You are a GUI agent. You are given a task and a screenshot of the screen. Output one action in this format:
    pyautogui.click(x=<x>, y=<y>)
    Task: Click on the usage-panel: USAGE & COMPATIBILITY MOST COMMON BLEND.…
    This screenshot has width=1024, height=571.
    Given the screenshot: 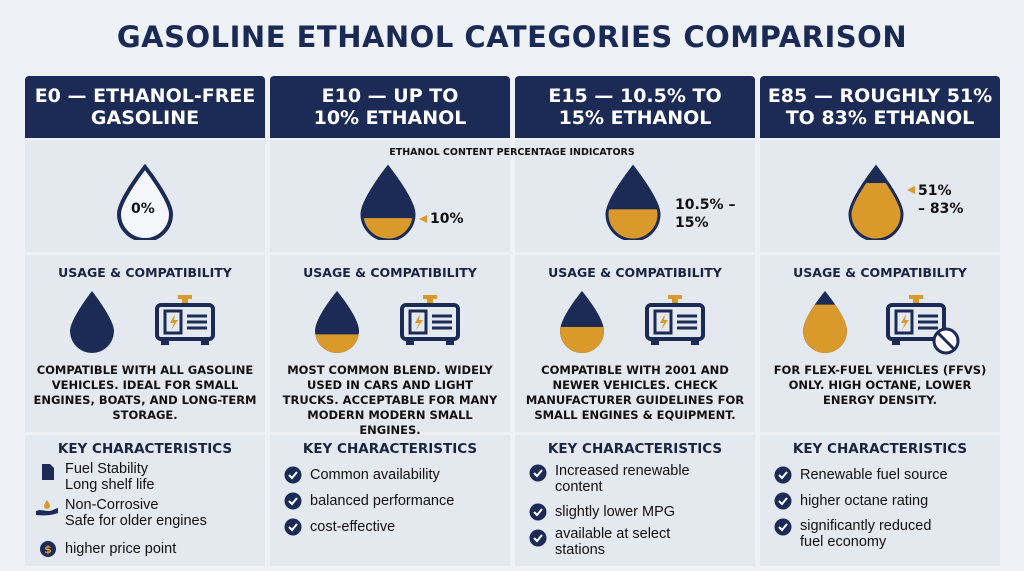 What is the action you would take?
    pyautogui.click(x=390, y=346)
    